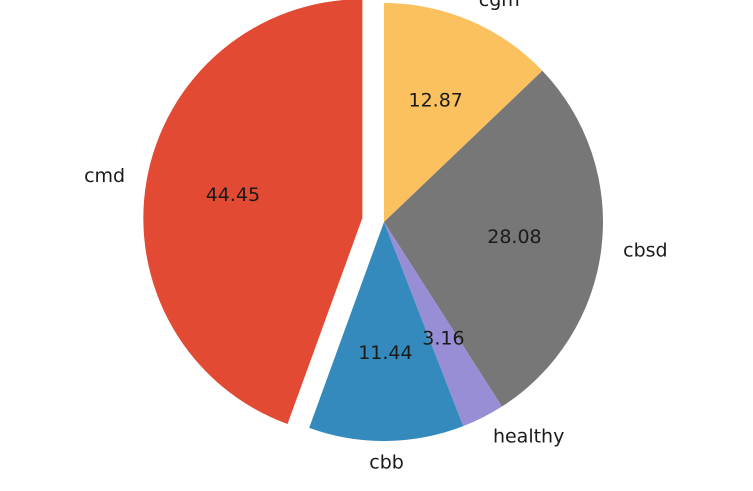 This screenshot has height=491, width=753. Describe the element at coordinates (499, 5) in the screenshot. I see `category-label-cgm: cgm` at that location.